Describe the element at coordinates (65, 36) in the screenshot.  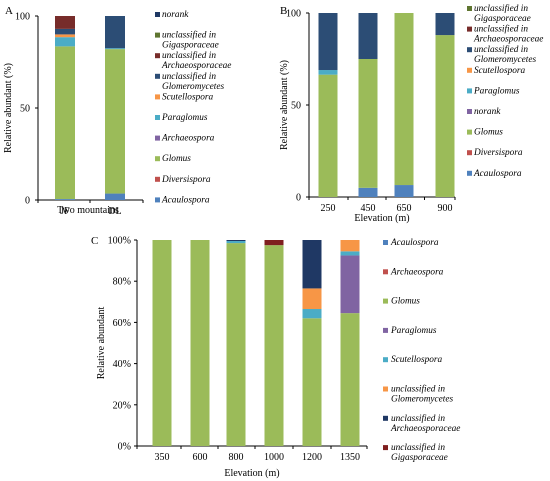
I see `bar-segment-scutellospora-JF` at that location.